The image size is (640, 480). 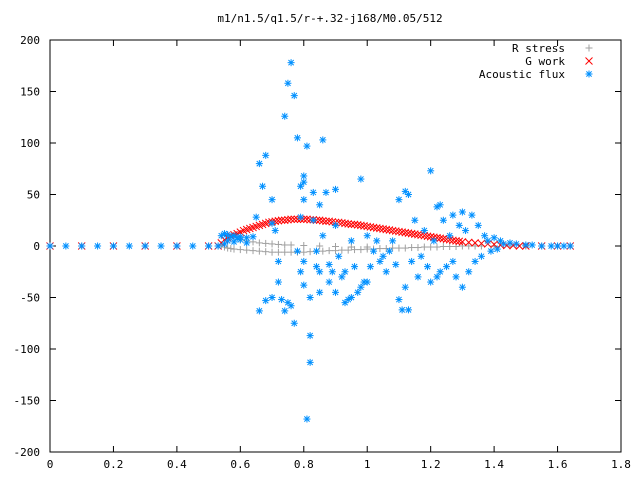 What do you see at coordinates (367, 464) in the screenshot?
I see `x-tick-label: 1` at bounding box center [367, 464].